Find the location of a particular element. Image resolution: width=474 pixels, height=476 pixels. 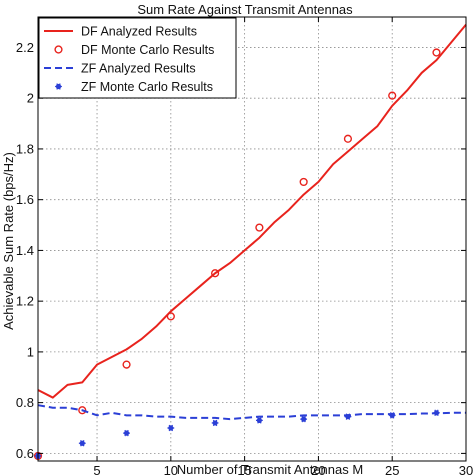

y-tick-label: 1.4 is located at coordinates (25, 250).